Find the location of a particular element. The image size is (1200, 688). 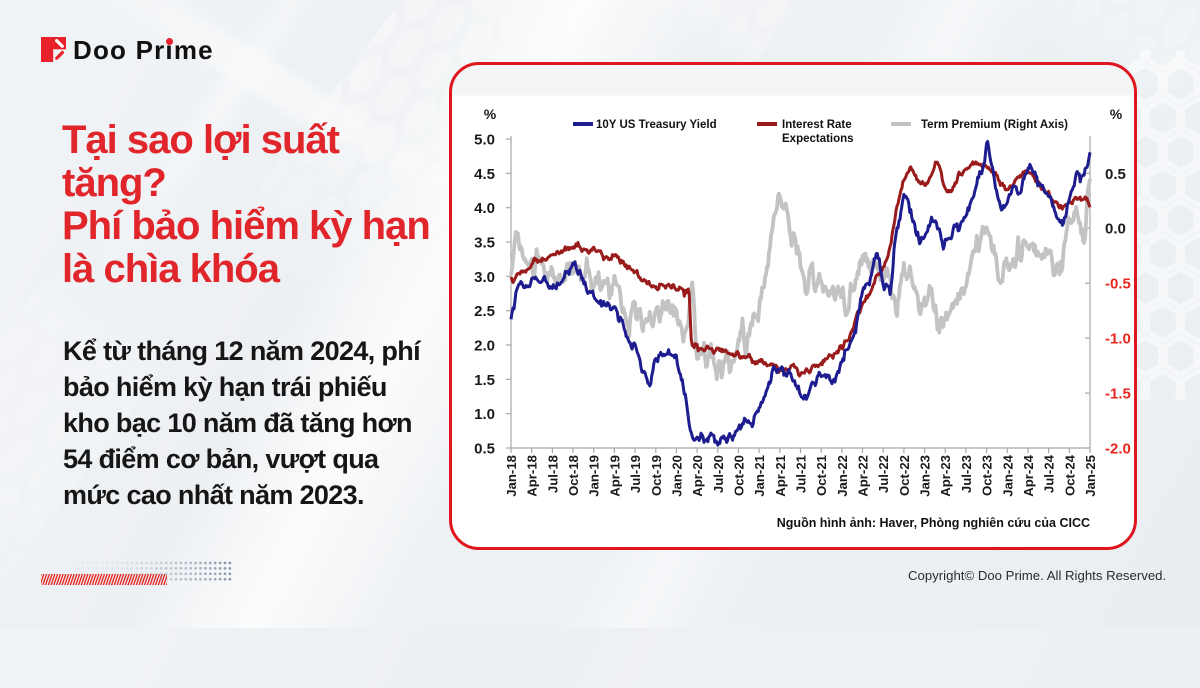

svg-text: Jan-18 is located at coordinates (511, 476).